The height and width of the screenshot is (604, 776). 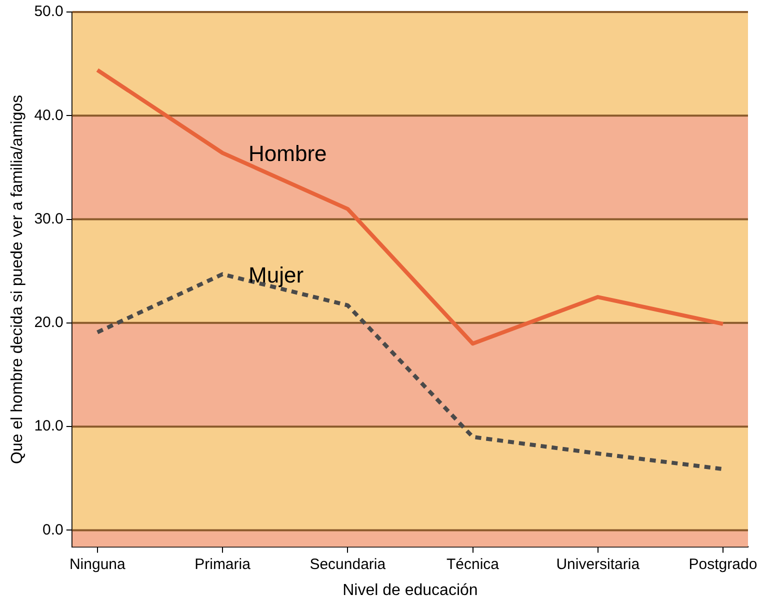 I want to click on x-tick-label: Ninguna, so click(x=97, y=564).